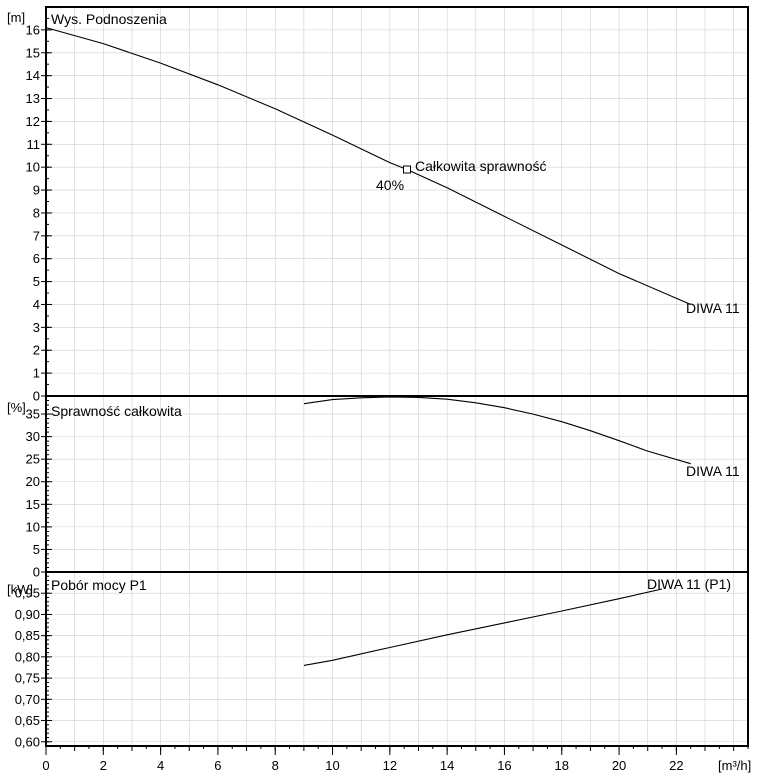  Describe the element at coordinates (16, 407) in the screenshot. I see `efficiency-unit-label: [%]` at that location.